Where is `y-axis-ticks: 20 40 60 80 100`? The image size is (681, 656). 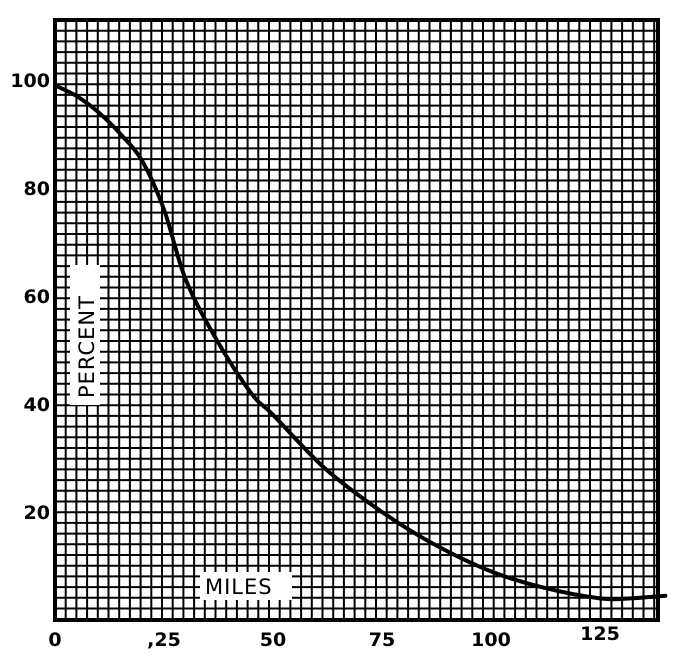
y-axis-ticks: 20 40 60 80 100 is located at coordinates (30, 297).